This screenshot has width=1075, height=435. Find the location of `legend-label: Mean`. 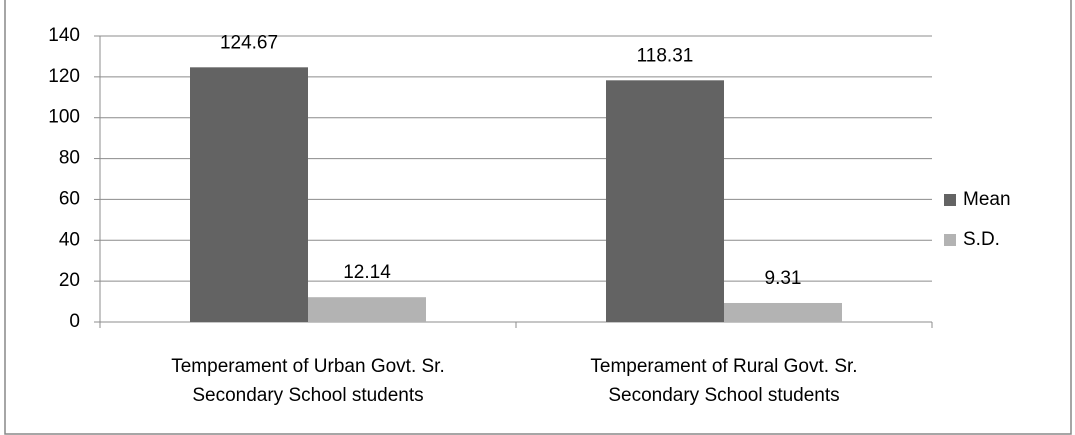

legend-label: Mean is located at coordinates (987, 199).